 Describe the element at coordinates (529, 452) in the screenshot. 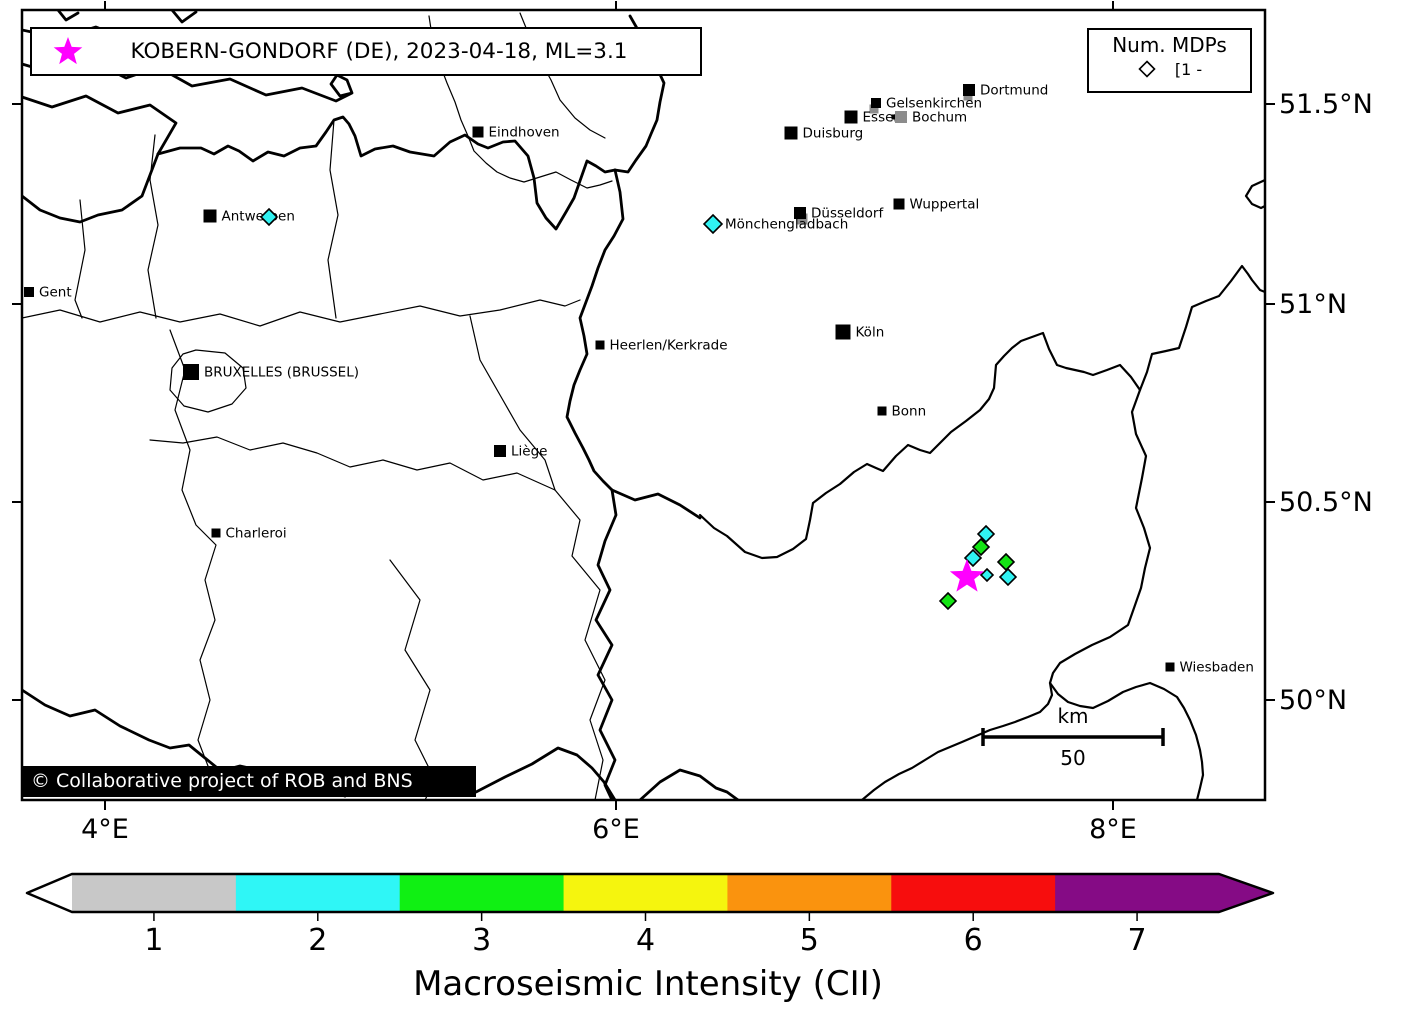

I see `city-label: Liège` at that location.